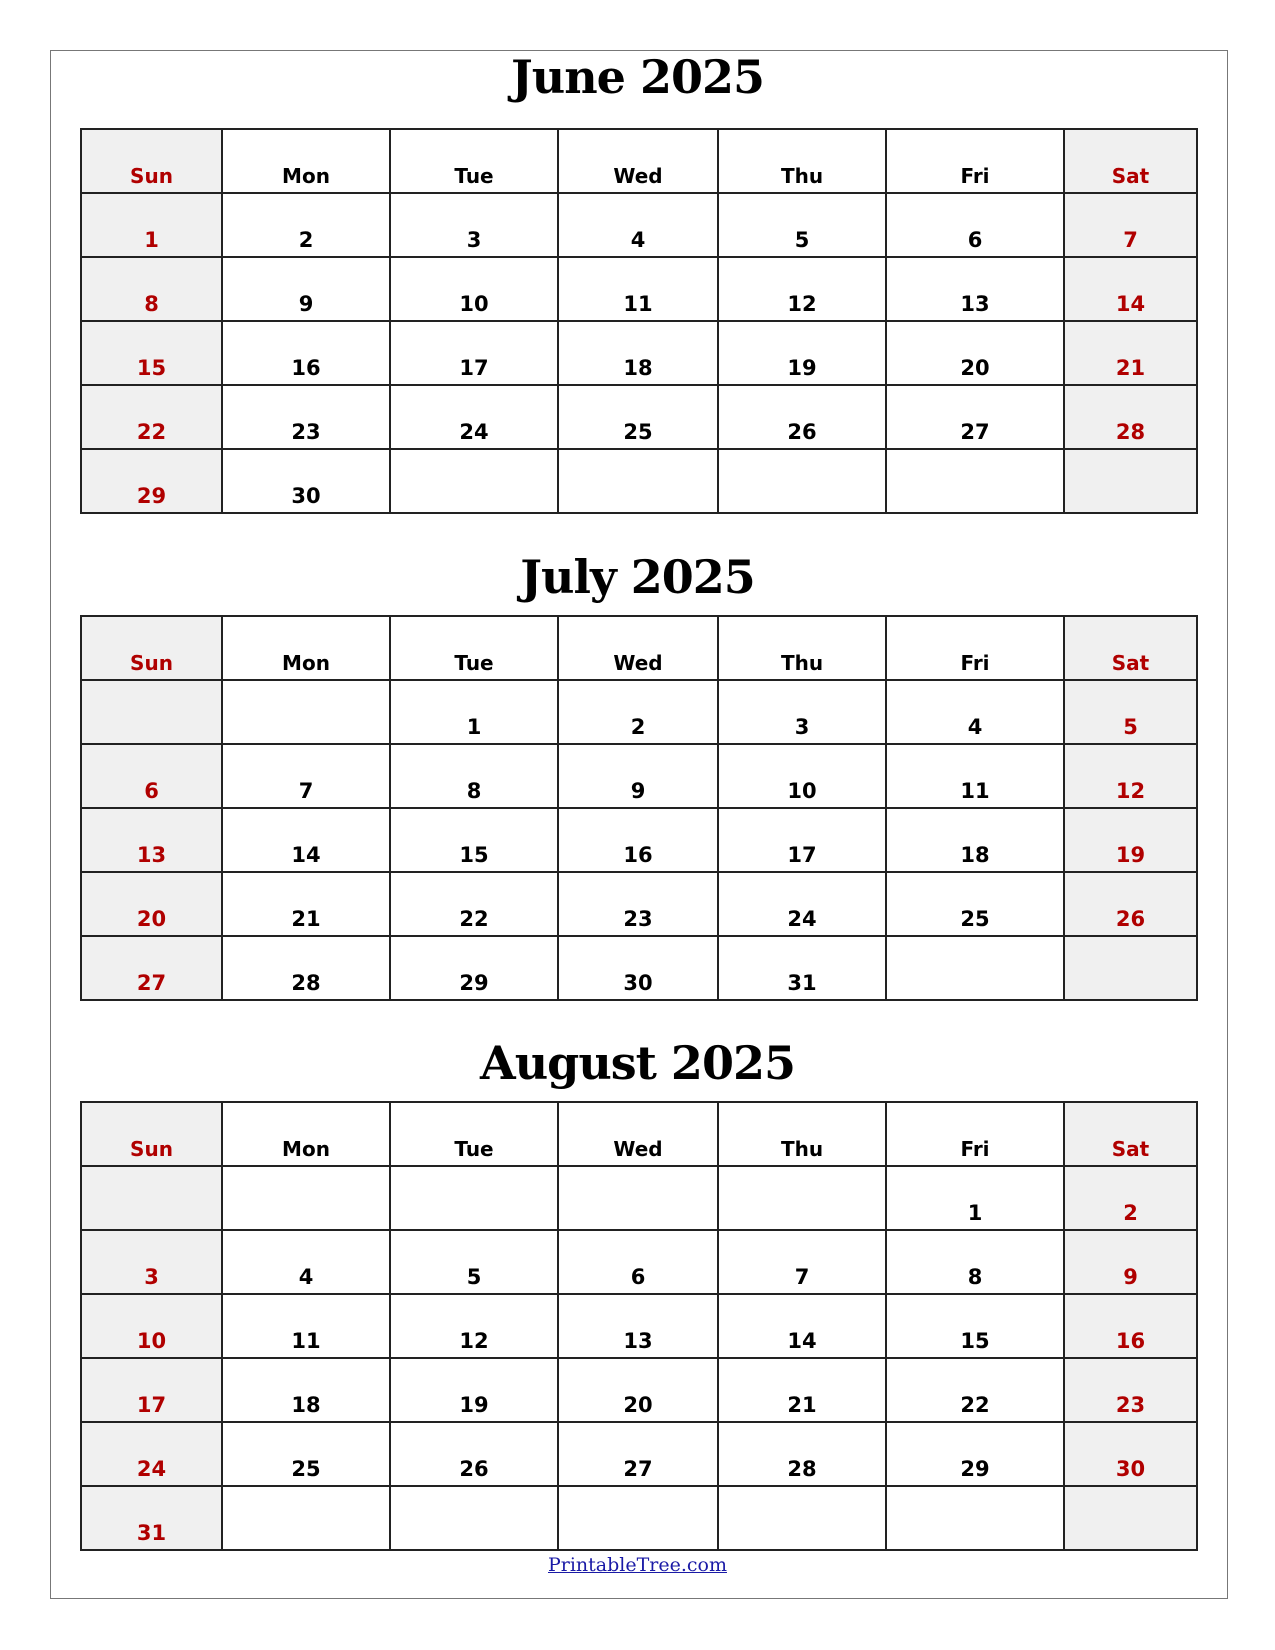 This screenshot has height=1650, width=1275. What do you see at coordinates (474, 225) in the screenshot?
I see `day-cell: 3` at bounding box center [474, 225].